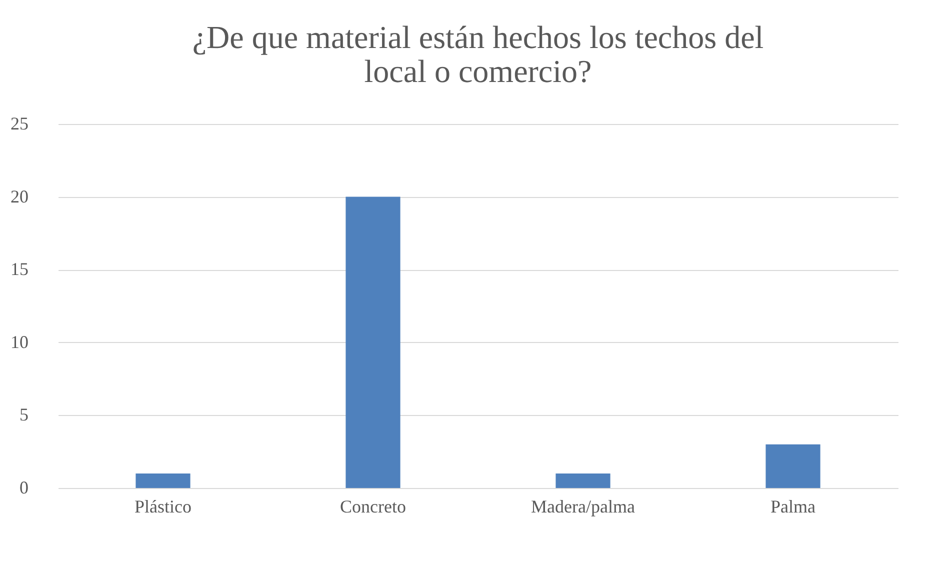 The image size is (931, 563). I want to click on chart-title: ¿De que material están hechos los techos del local o comercio?, so click(478, 54).